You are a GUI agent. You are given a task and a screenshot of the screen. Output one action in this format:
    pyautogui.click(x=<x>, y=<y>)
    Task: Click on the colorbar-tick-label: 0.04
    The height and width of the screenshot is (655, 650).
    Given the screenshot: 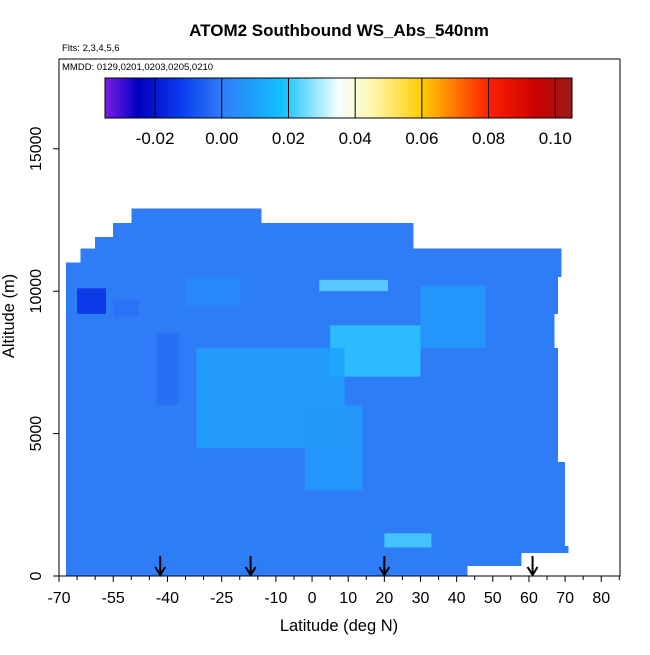 What is the action you would take?
    pyautogui.click(x=355, y=138)
    